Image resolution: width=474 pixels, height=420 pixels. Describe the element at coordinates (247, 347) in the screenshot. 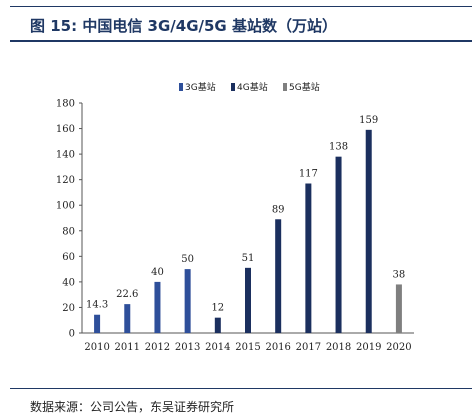

I see `x-tick-label: 2015` at that location.